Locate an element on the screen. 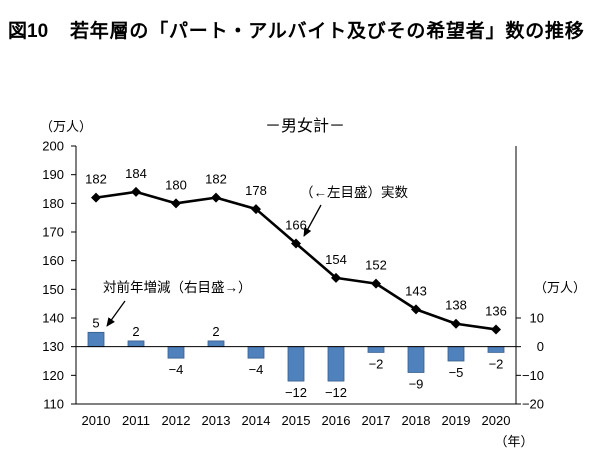  bar-series-annotation: 対前年増減（右目盛→） is located at coordinates (177, 287).